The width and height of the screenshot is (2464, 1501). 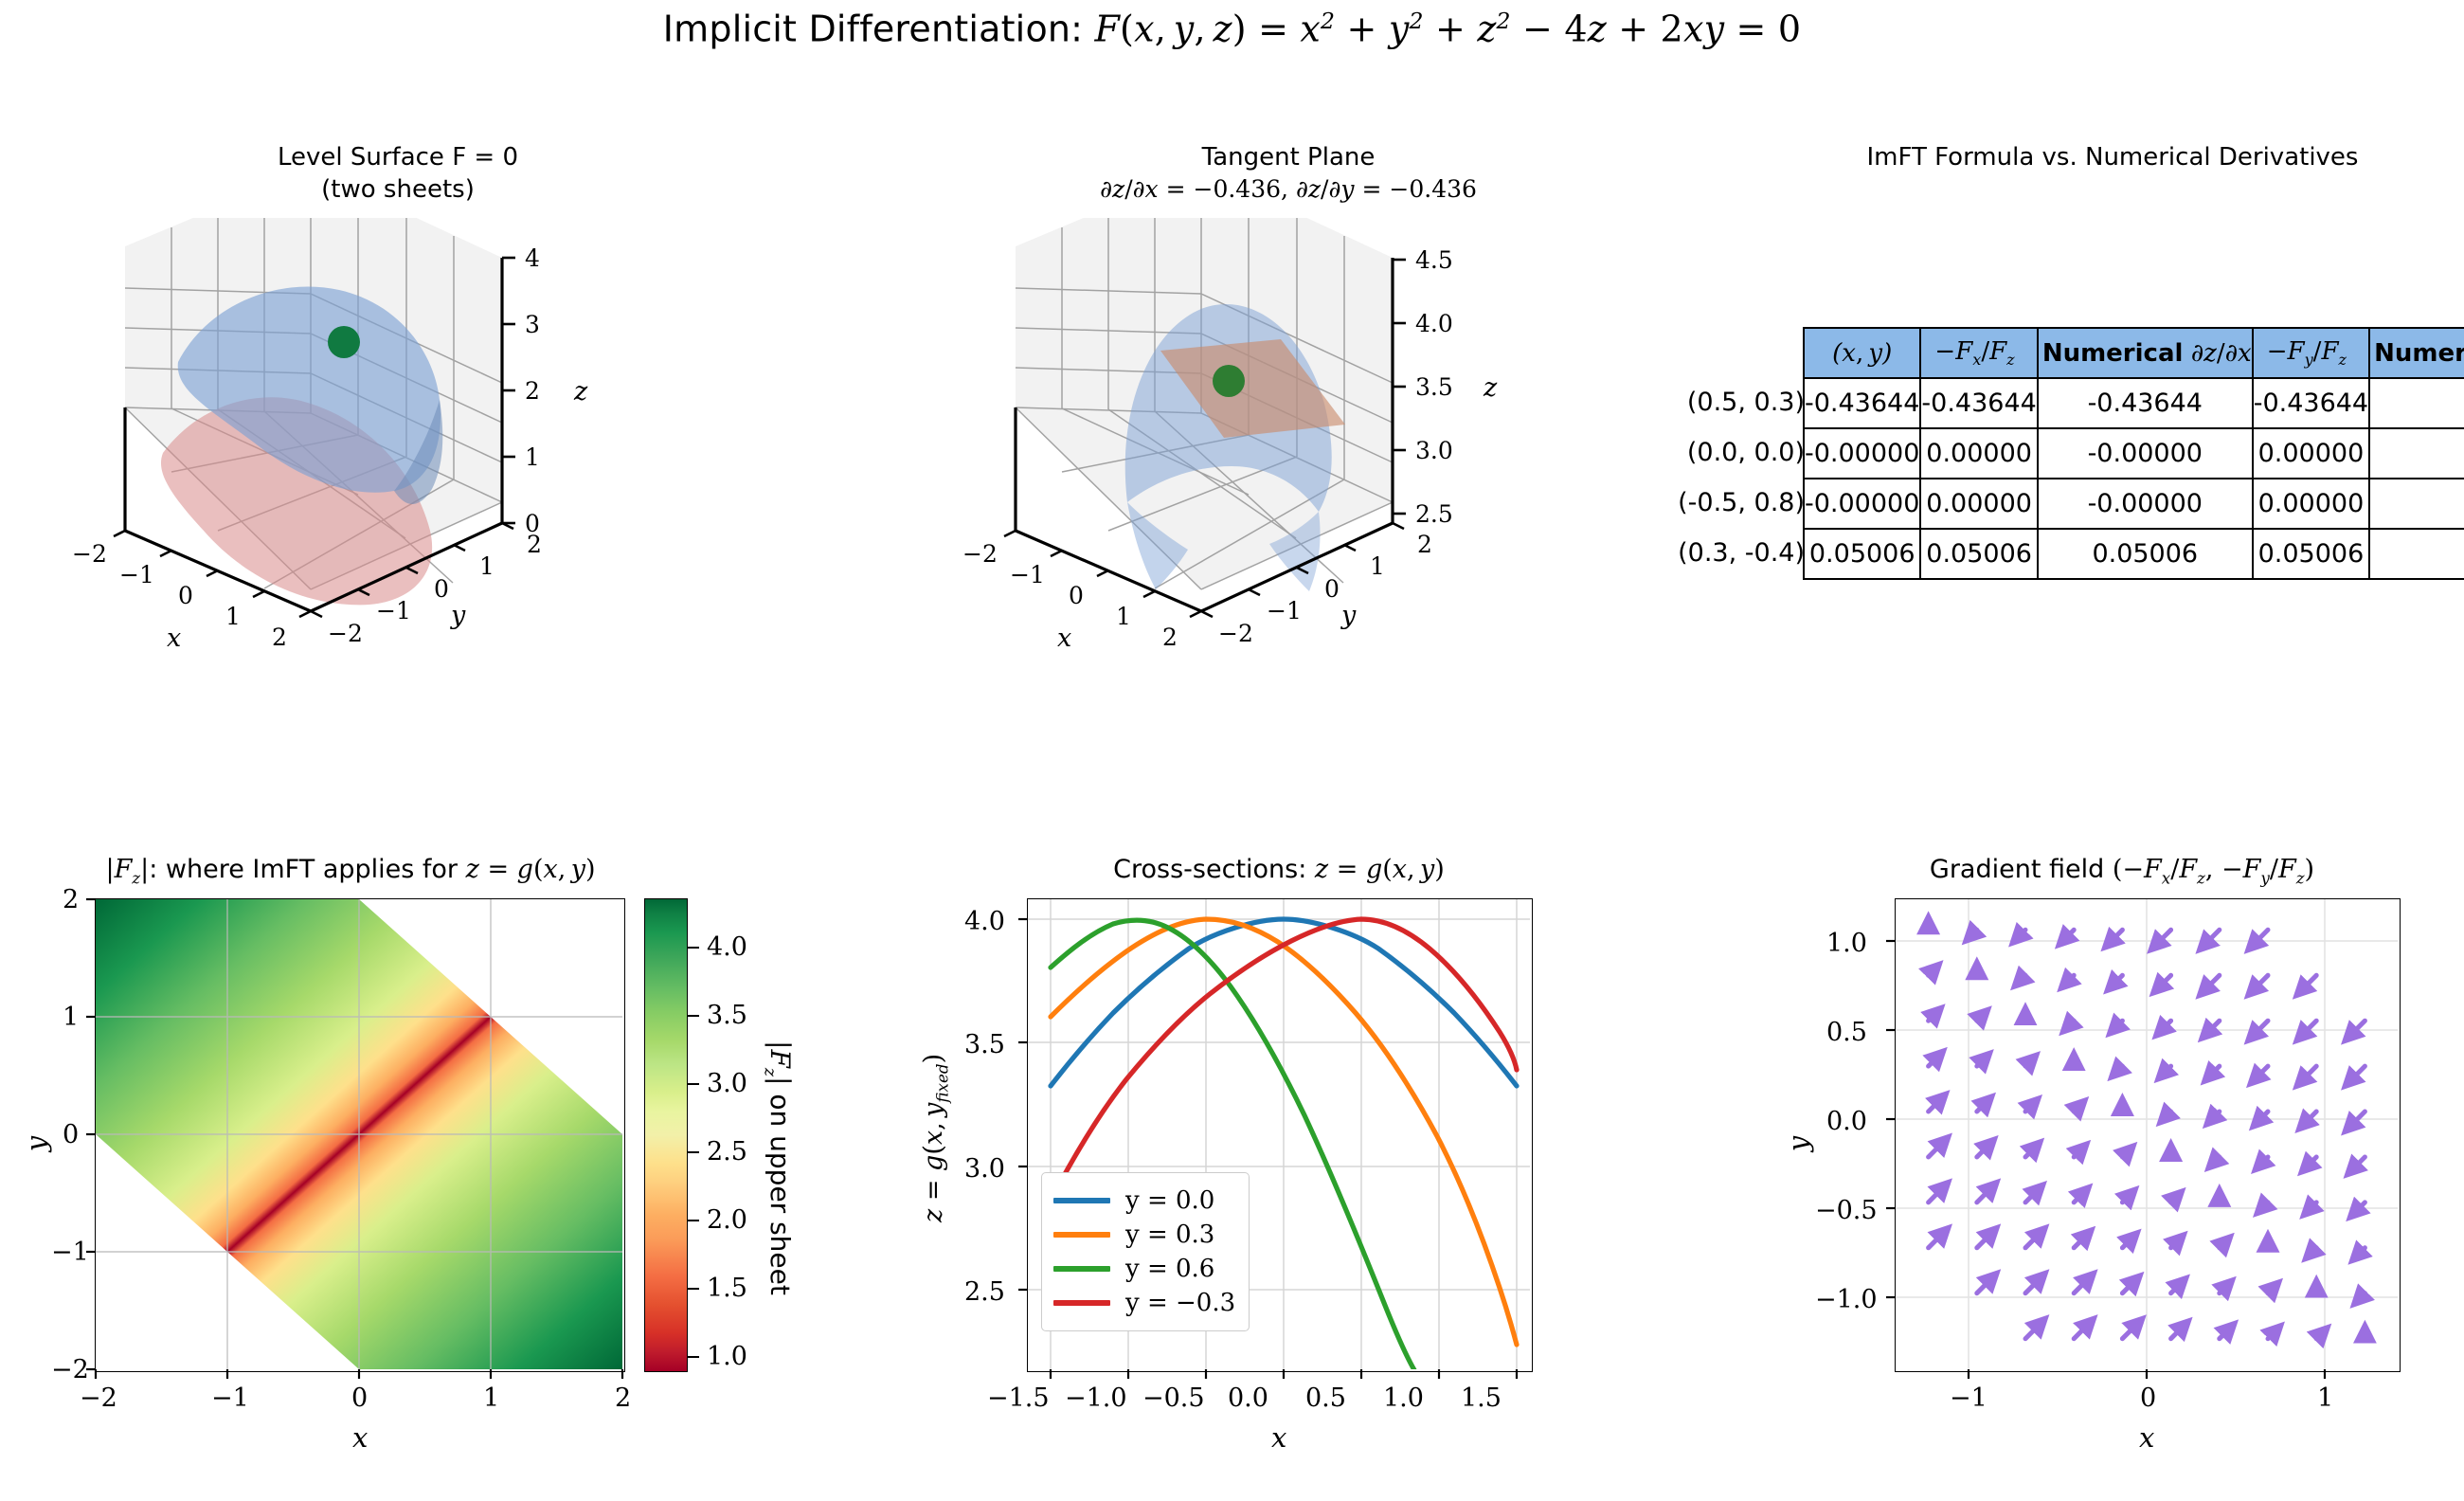 I want to click on tp-ytick-3: 1, so click(x=1377, y=566).